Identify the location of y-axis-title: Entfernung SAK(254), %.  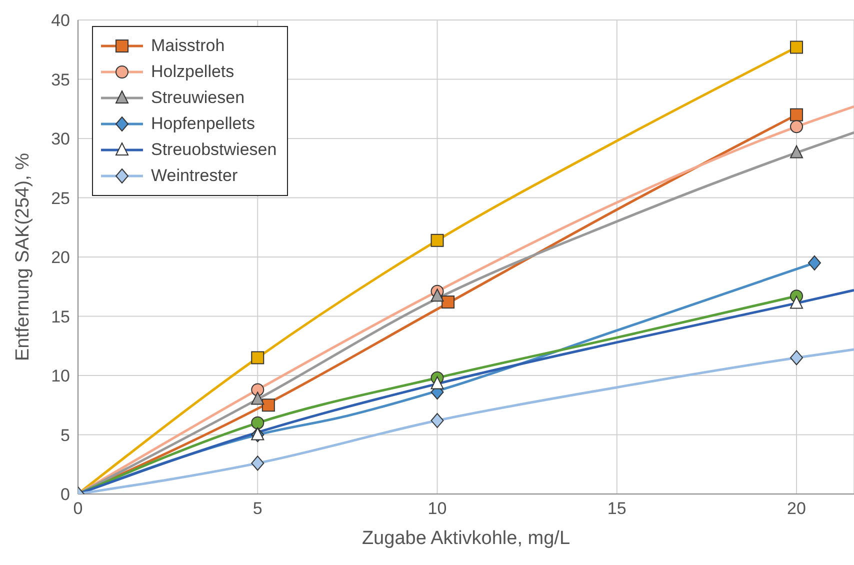
(23, 257).